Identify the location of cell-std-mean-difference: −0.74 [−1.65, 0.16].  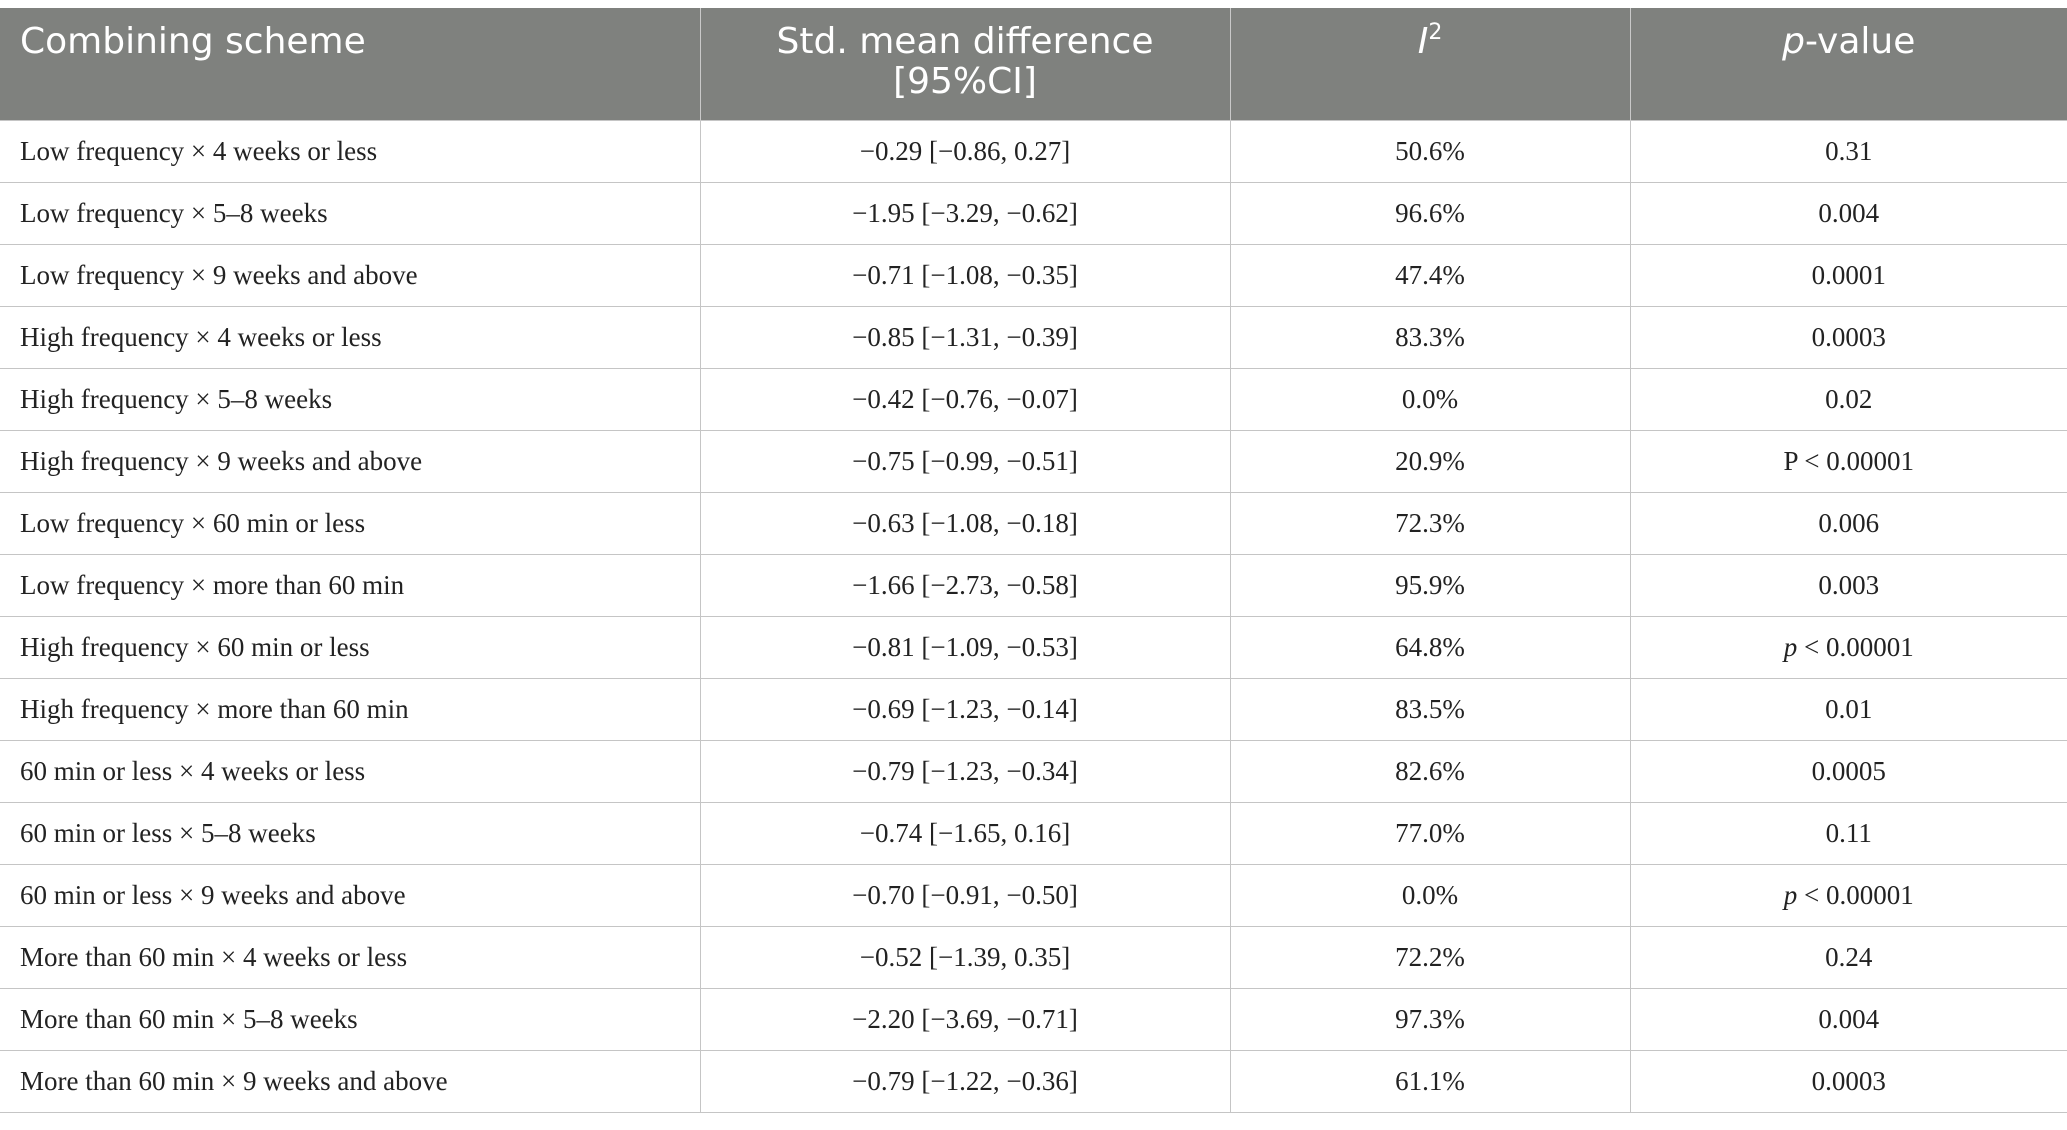
(964, 833).